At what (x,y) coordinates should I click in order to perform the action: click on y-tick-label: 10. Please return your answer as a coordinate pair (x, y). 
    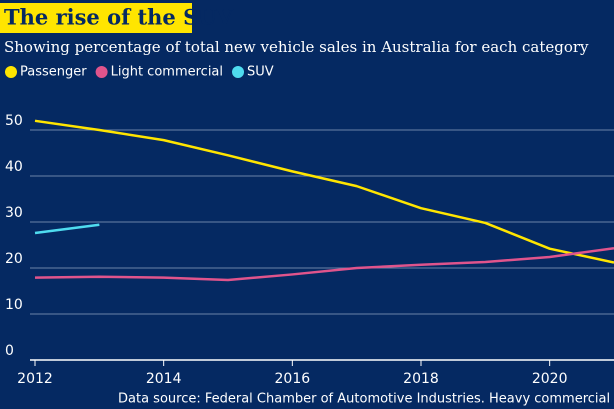
    Looking at the image, I should click on (14, 305).